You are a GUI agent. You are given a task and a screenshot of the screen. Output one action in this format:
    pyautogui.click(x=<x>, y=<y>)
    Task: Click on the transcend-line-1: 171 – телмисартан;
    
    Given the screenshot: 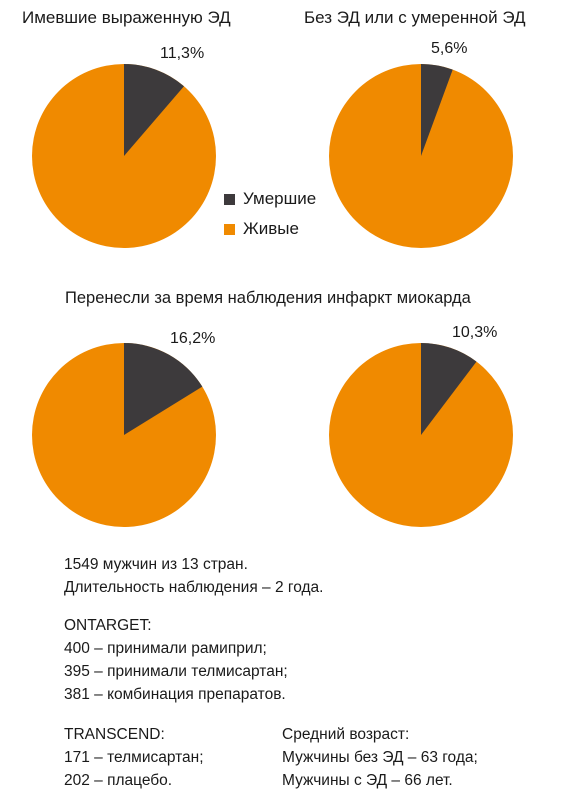 What is the action you would take?
    pyautogui.click(x=134, y=757)
    